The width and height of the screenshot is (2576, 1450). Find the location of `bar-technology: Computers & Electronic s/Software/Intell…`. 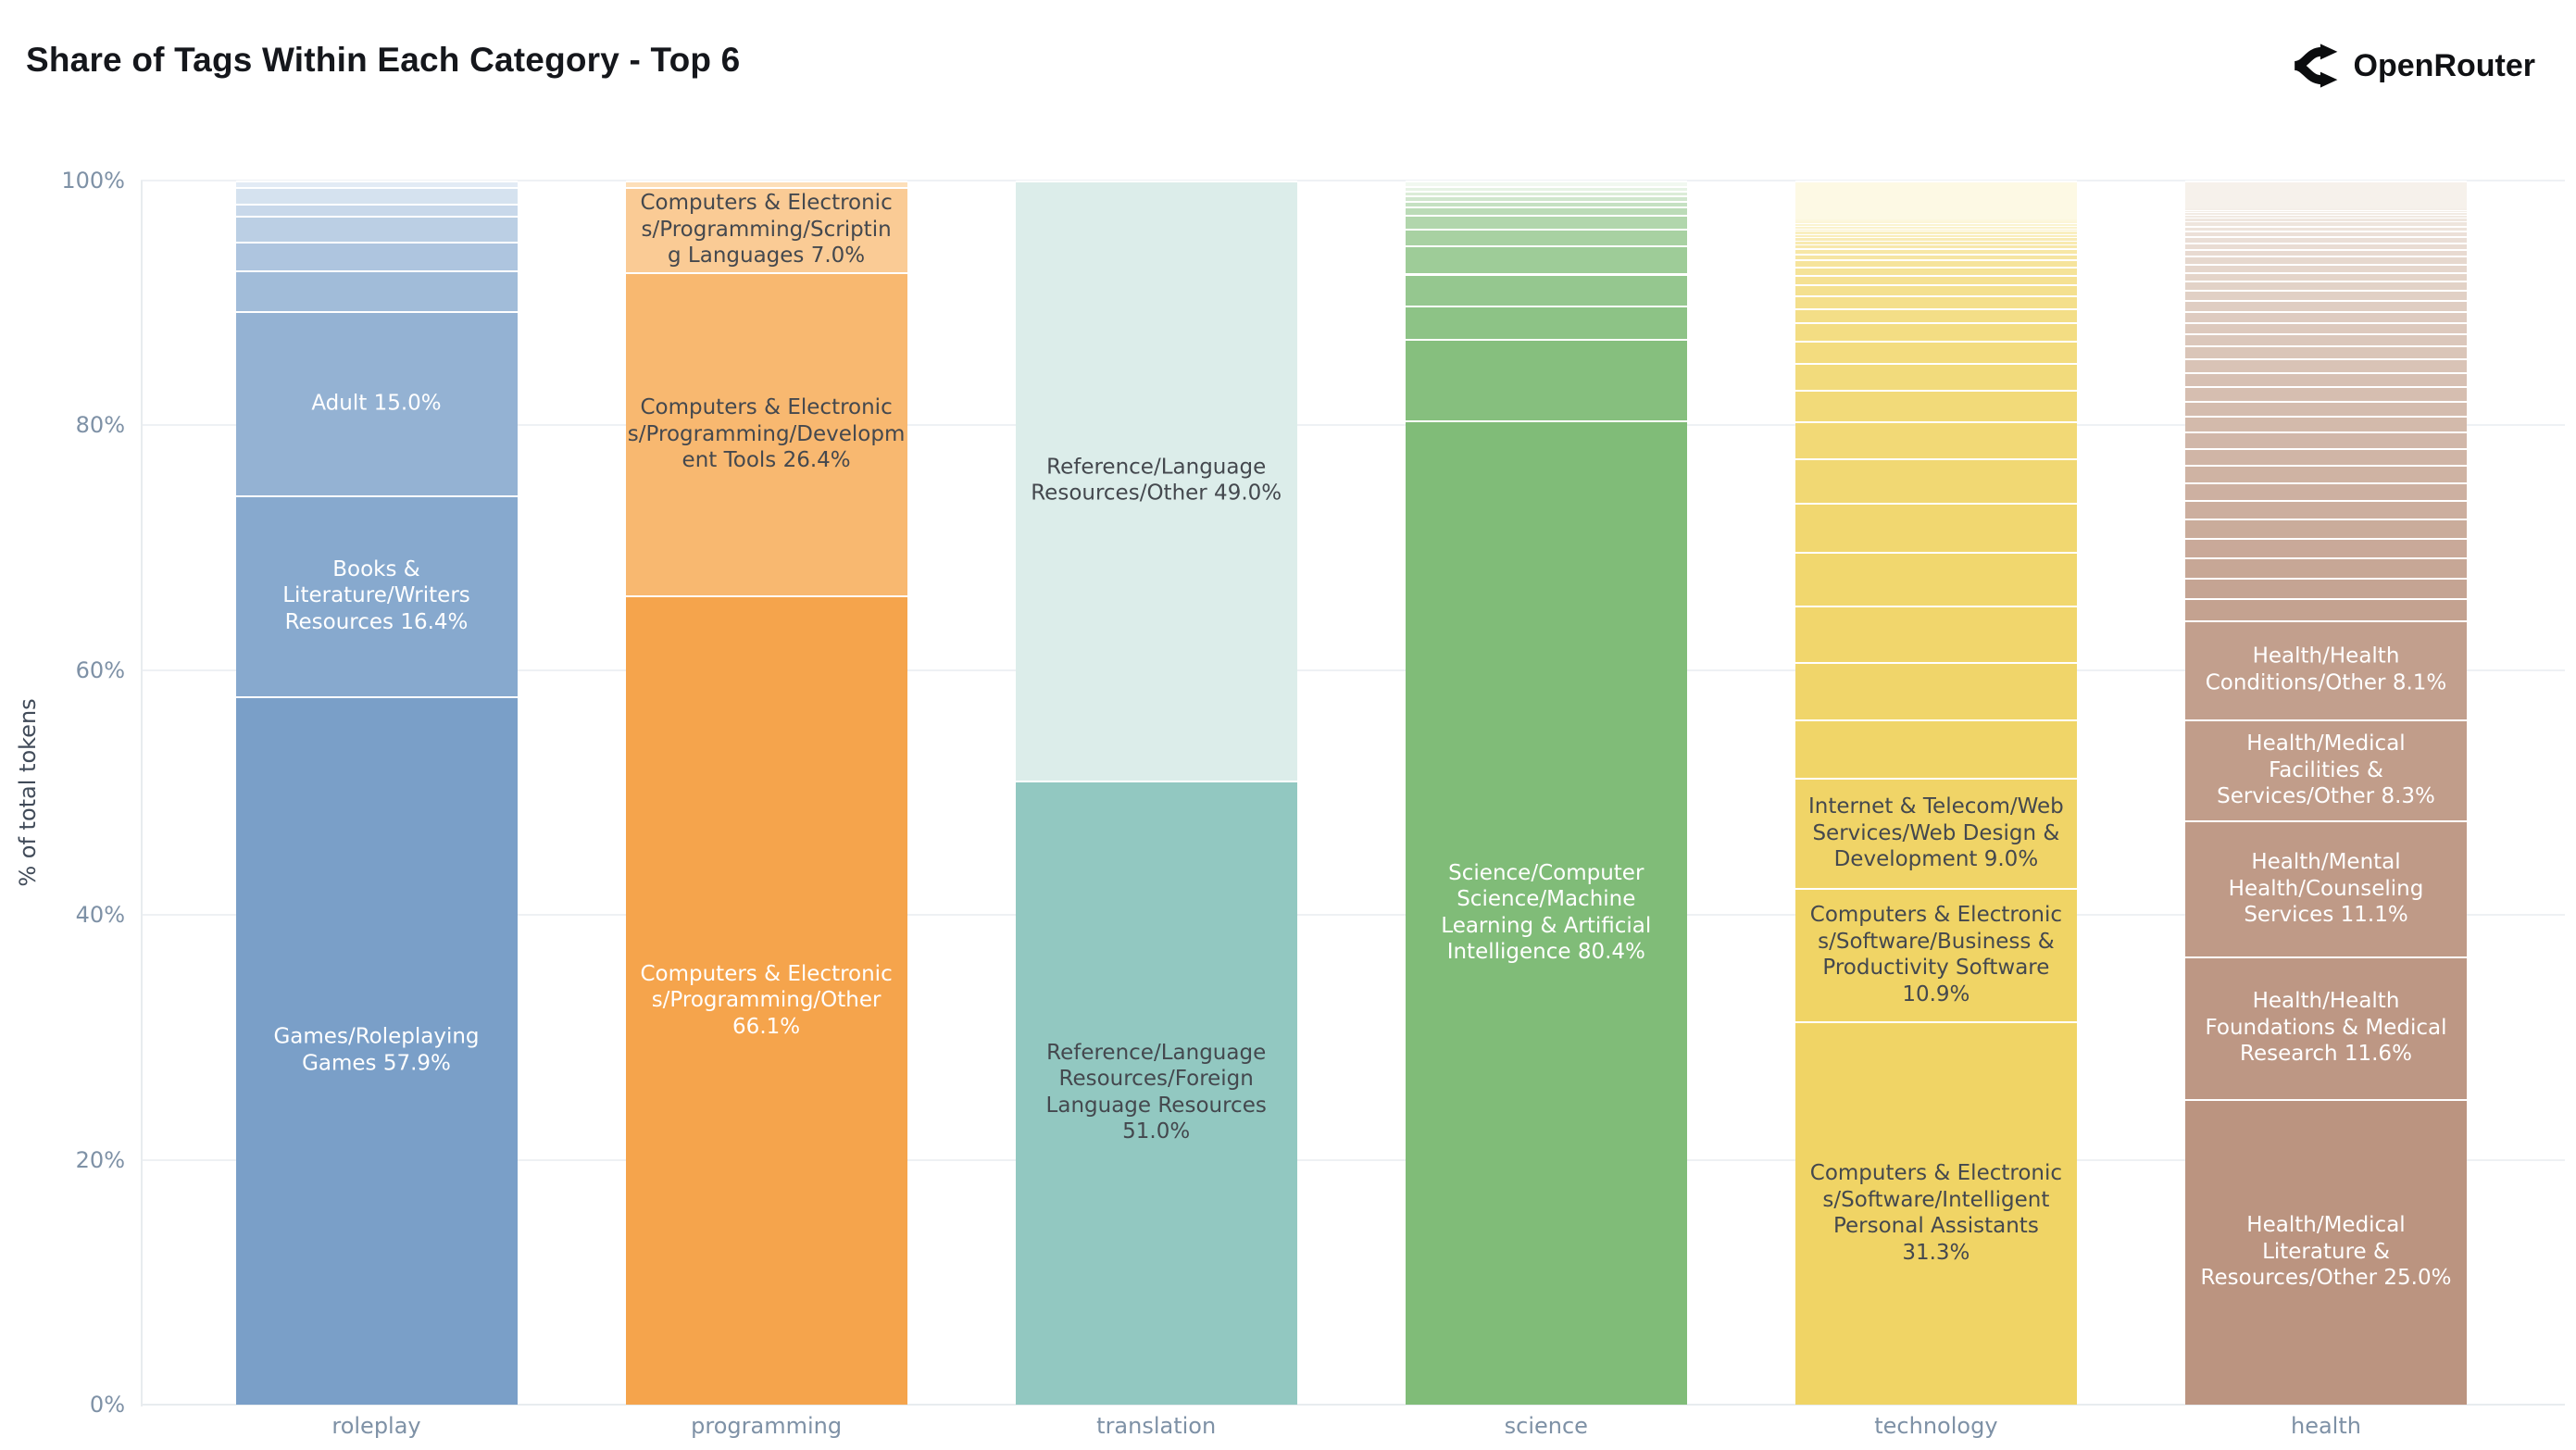

bar-technology: Computers & Electronic s/Software/Intell… is located at coordinates (1936, 793).